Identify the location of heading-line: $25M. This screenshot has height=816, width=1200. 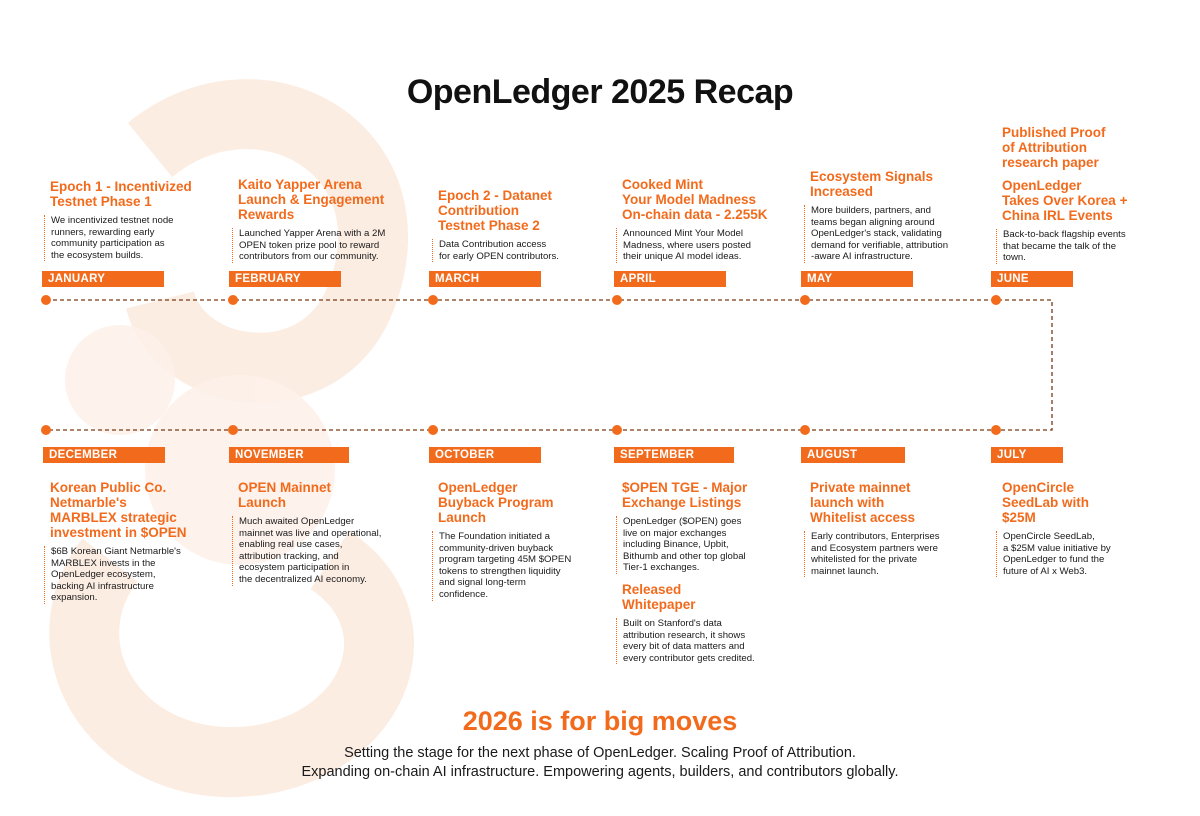
(1019, 517).